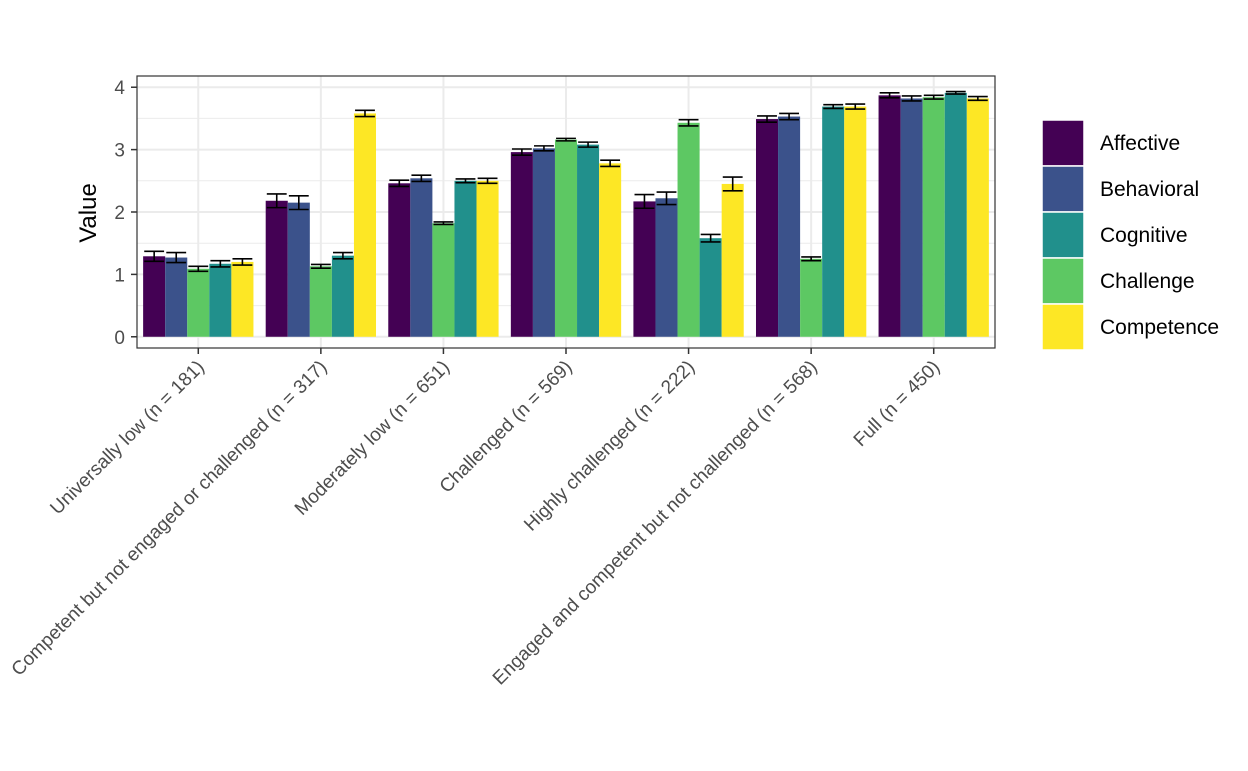  What do you see at coordinates (1149, 189) in the screenshot?
I see `legend-label: Behavioral` at bounding box center [1149, 189].